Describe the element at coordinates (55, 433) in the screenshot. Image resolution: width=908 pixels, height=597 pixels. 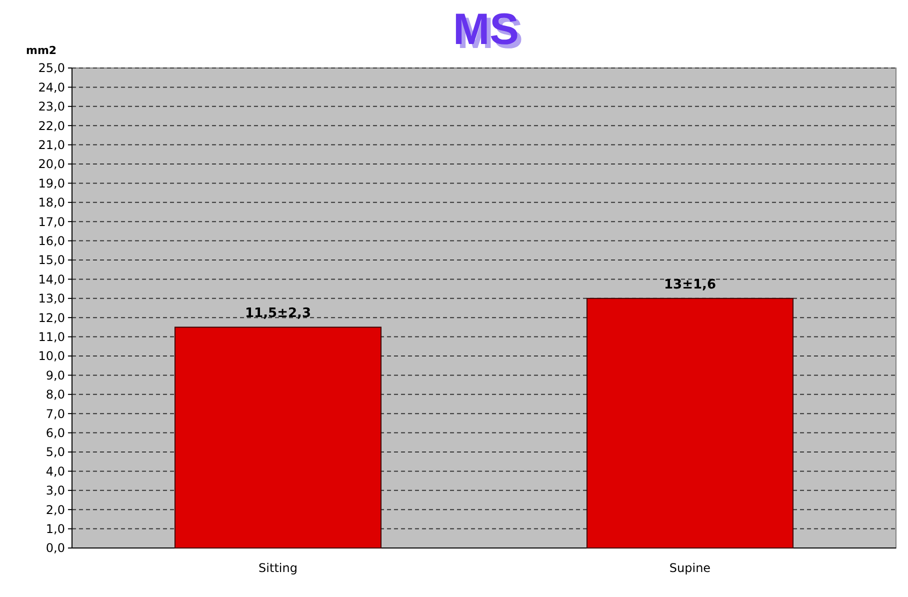
I see `y-tick-label: 6,0` at that location.